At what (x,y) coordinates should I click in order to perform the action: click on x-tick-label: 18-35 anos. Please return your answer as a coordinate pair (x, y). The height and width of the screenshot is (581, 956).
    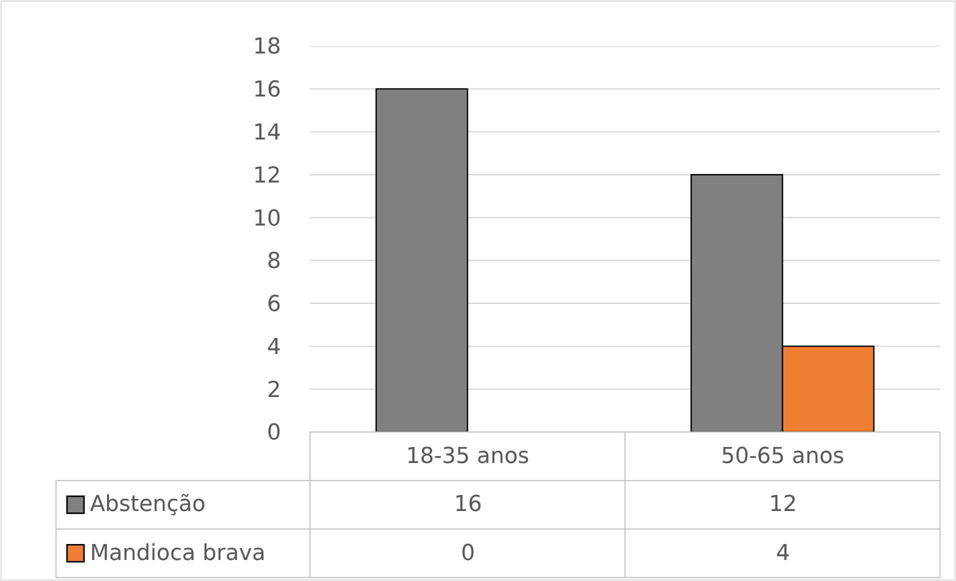
    Looking at the image, I should click on (468, 456).